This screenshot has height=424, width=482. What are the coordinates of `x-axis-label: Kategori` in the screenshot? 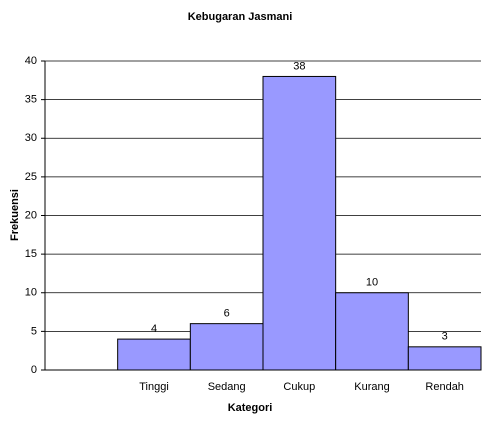 It's located at (250, 408).